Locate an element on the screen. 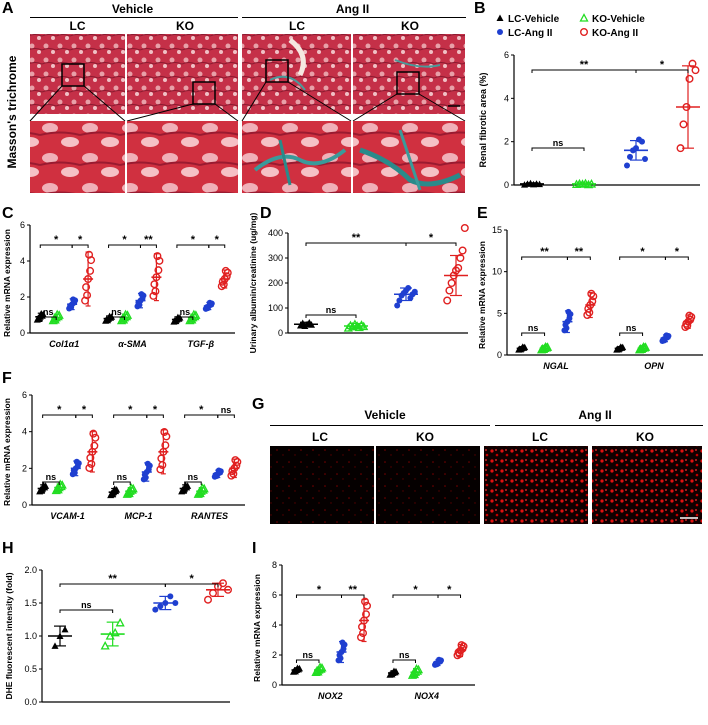 This screenshot has width=708, height=725. col-ko-vehicle: KO is located at coordinates (185, 26).